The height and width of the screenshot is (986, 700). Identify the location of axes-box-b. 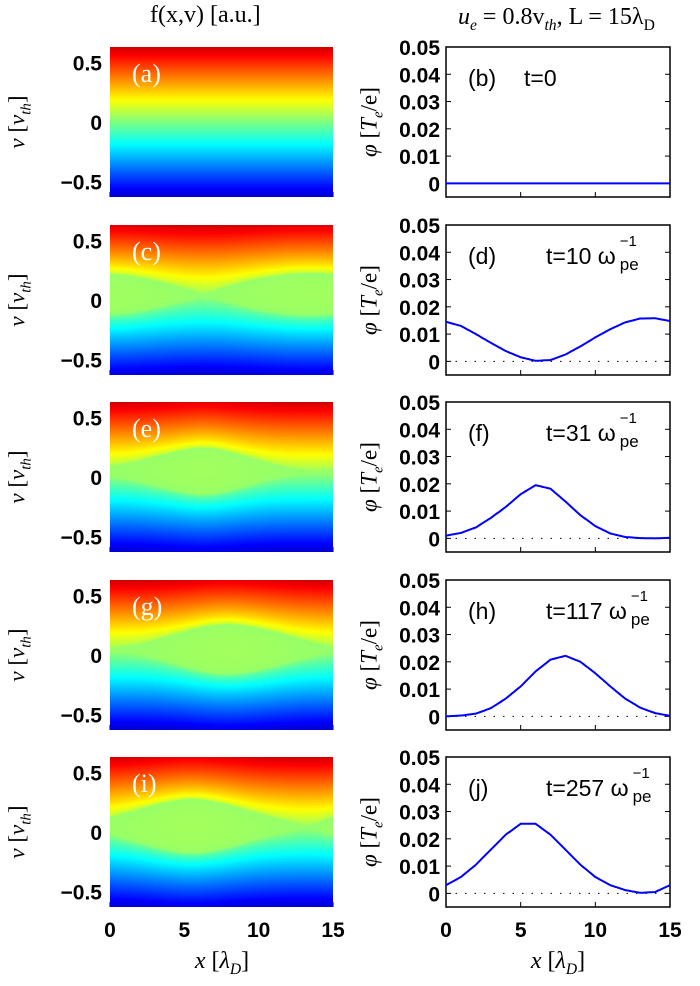
(558, 122).